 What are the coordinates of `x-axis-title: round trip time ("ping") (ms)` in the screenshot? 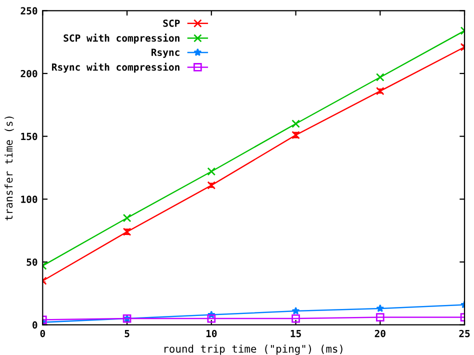 It's located at (253, 349).